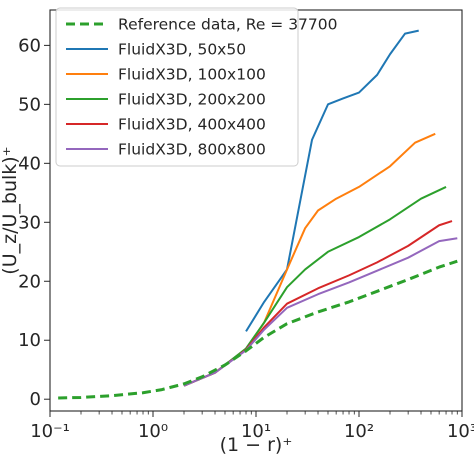  I want to click on y-tick-label-1: 10, so click(29, 340).